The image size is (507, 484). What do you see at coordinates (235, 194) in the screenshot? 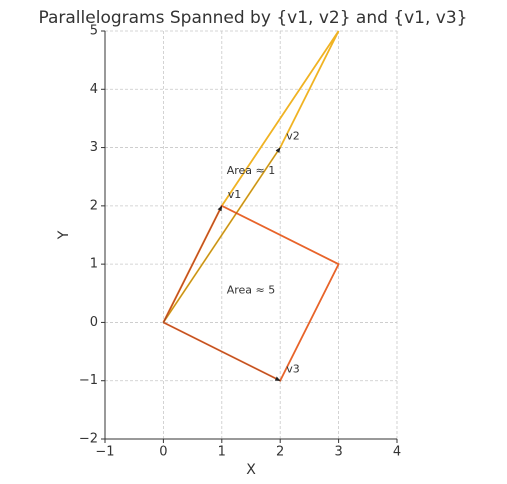
I see `vector-label: v1` at bounding box center [235, 194].